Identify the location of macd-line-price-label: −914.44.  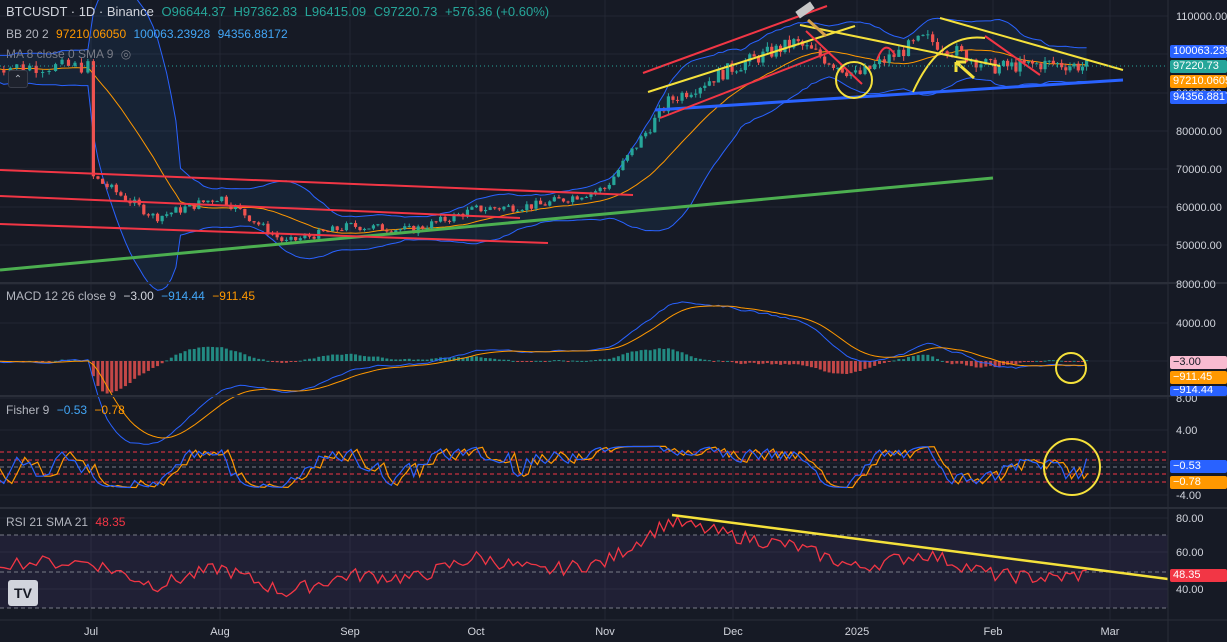
(1198, 391).